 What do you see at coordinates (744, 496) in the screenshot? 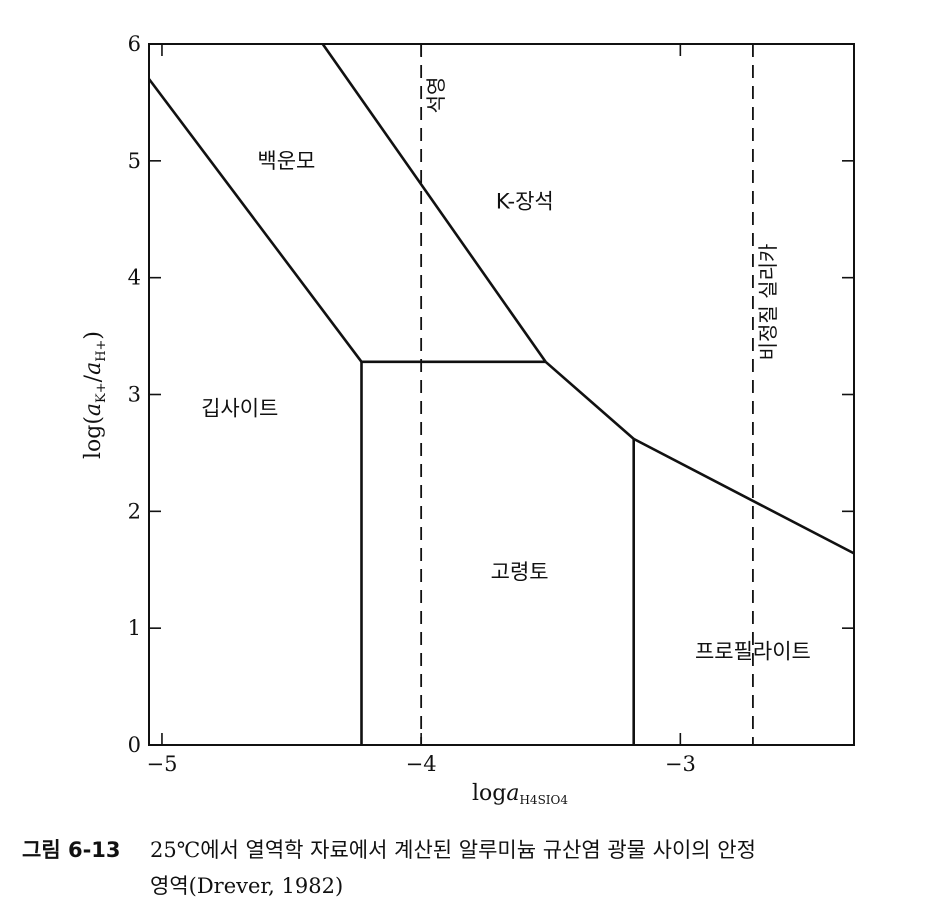
I see `boundary-kfeldspar-pyrophyllite` at bounding box center [744, 496].